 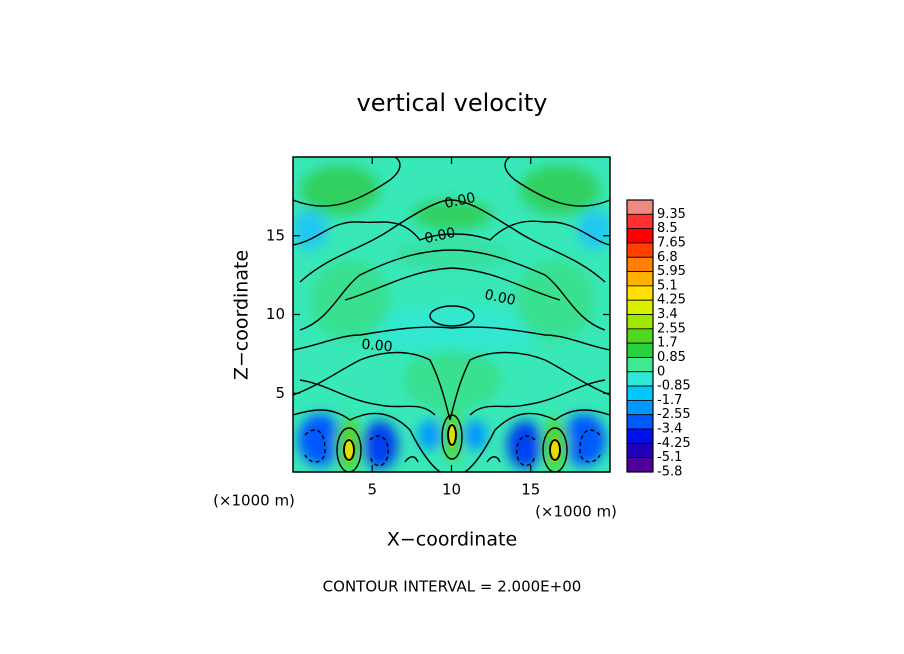 I want to click on colorbar-label: -5.8, so click(x=669, y=472).